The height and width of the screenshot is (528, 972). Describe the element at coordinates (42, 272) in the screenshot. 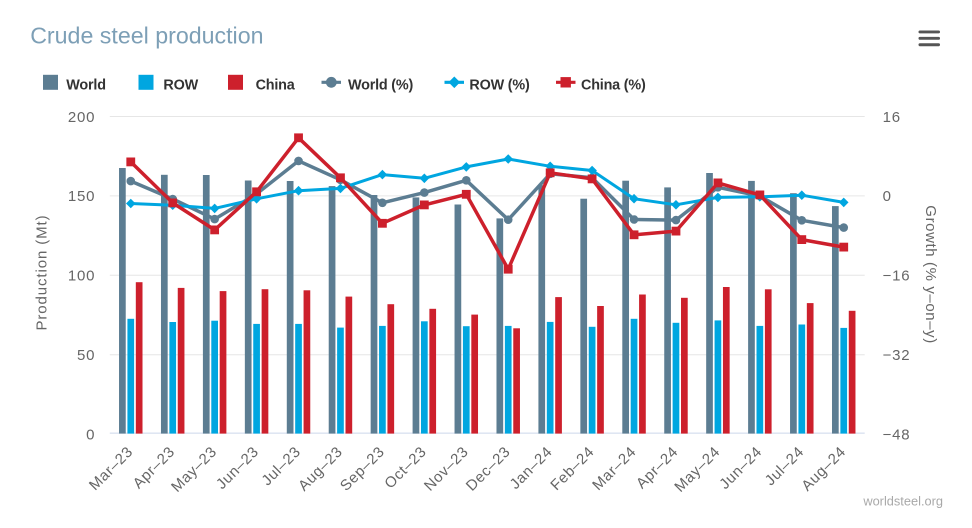

I see `svg-text: Production (Mt)` at that location.